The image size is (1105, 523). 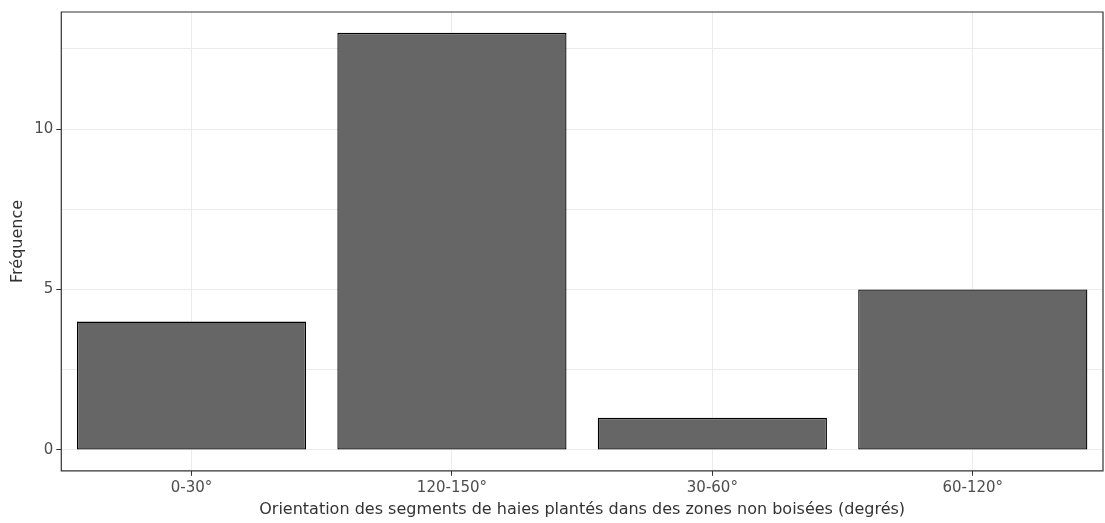 I want to click on x-tick-label: 60-120°, so click(x=973, y=486).